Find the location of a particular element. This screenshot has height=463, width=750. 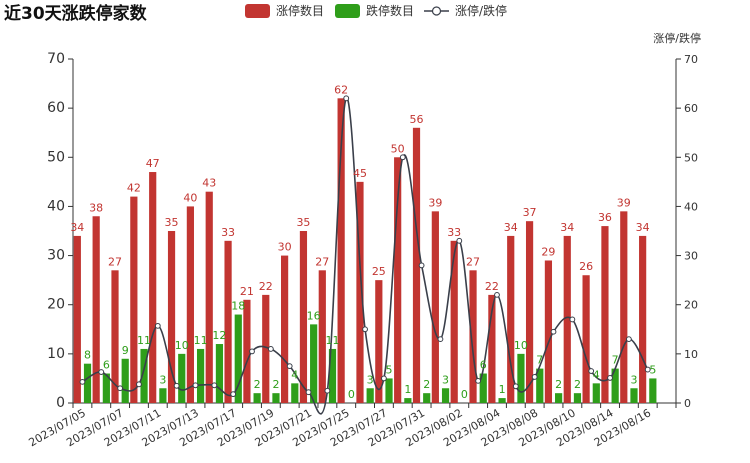

data-label-limit-down: 4 is located at coordinates (294, 374).